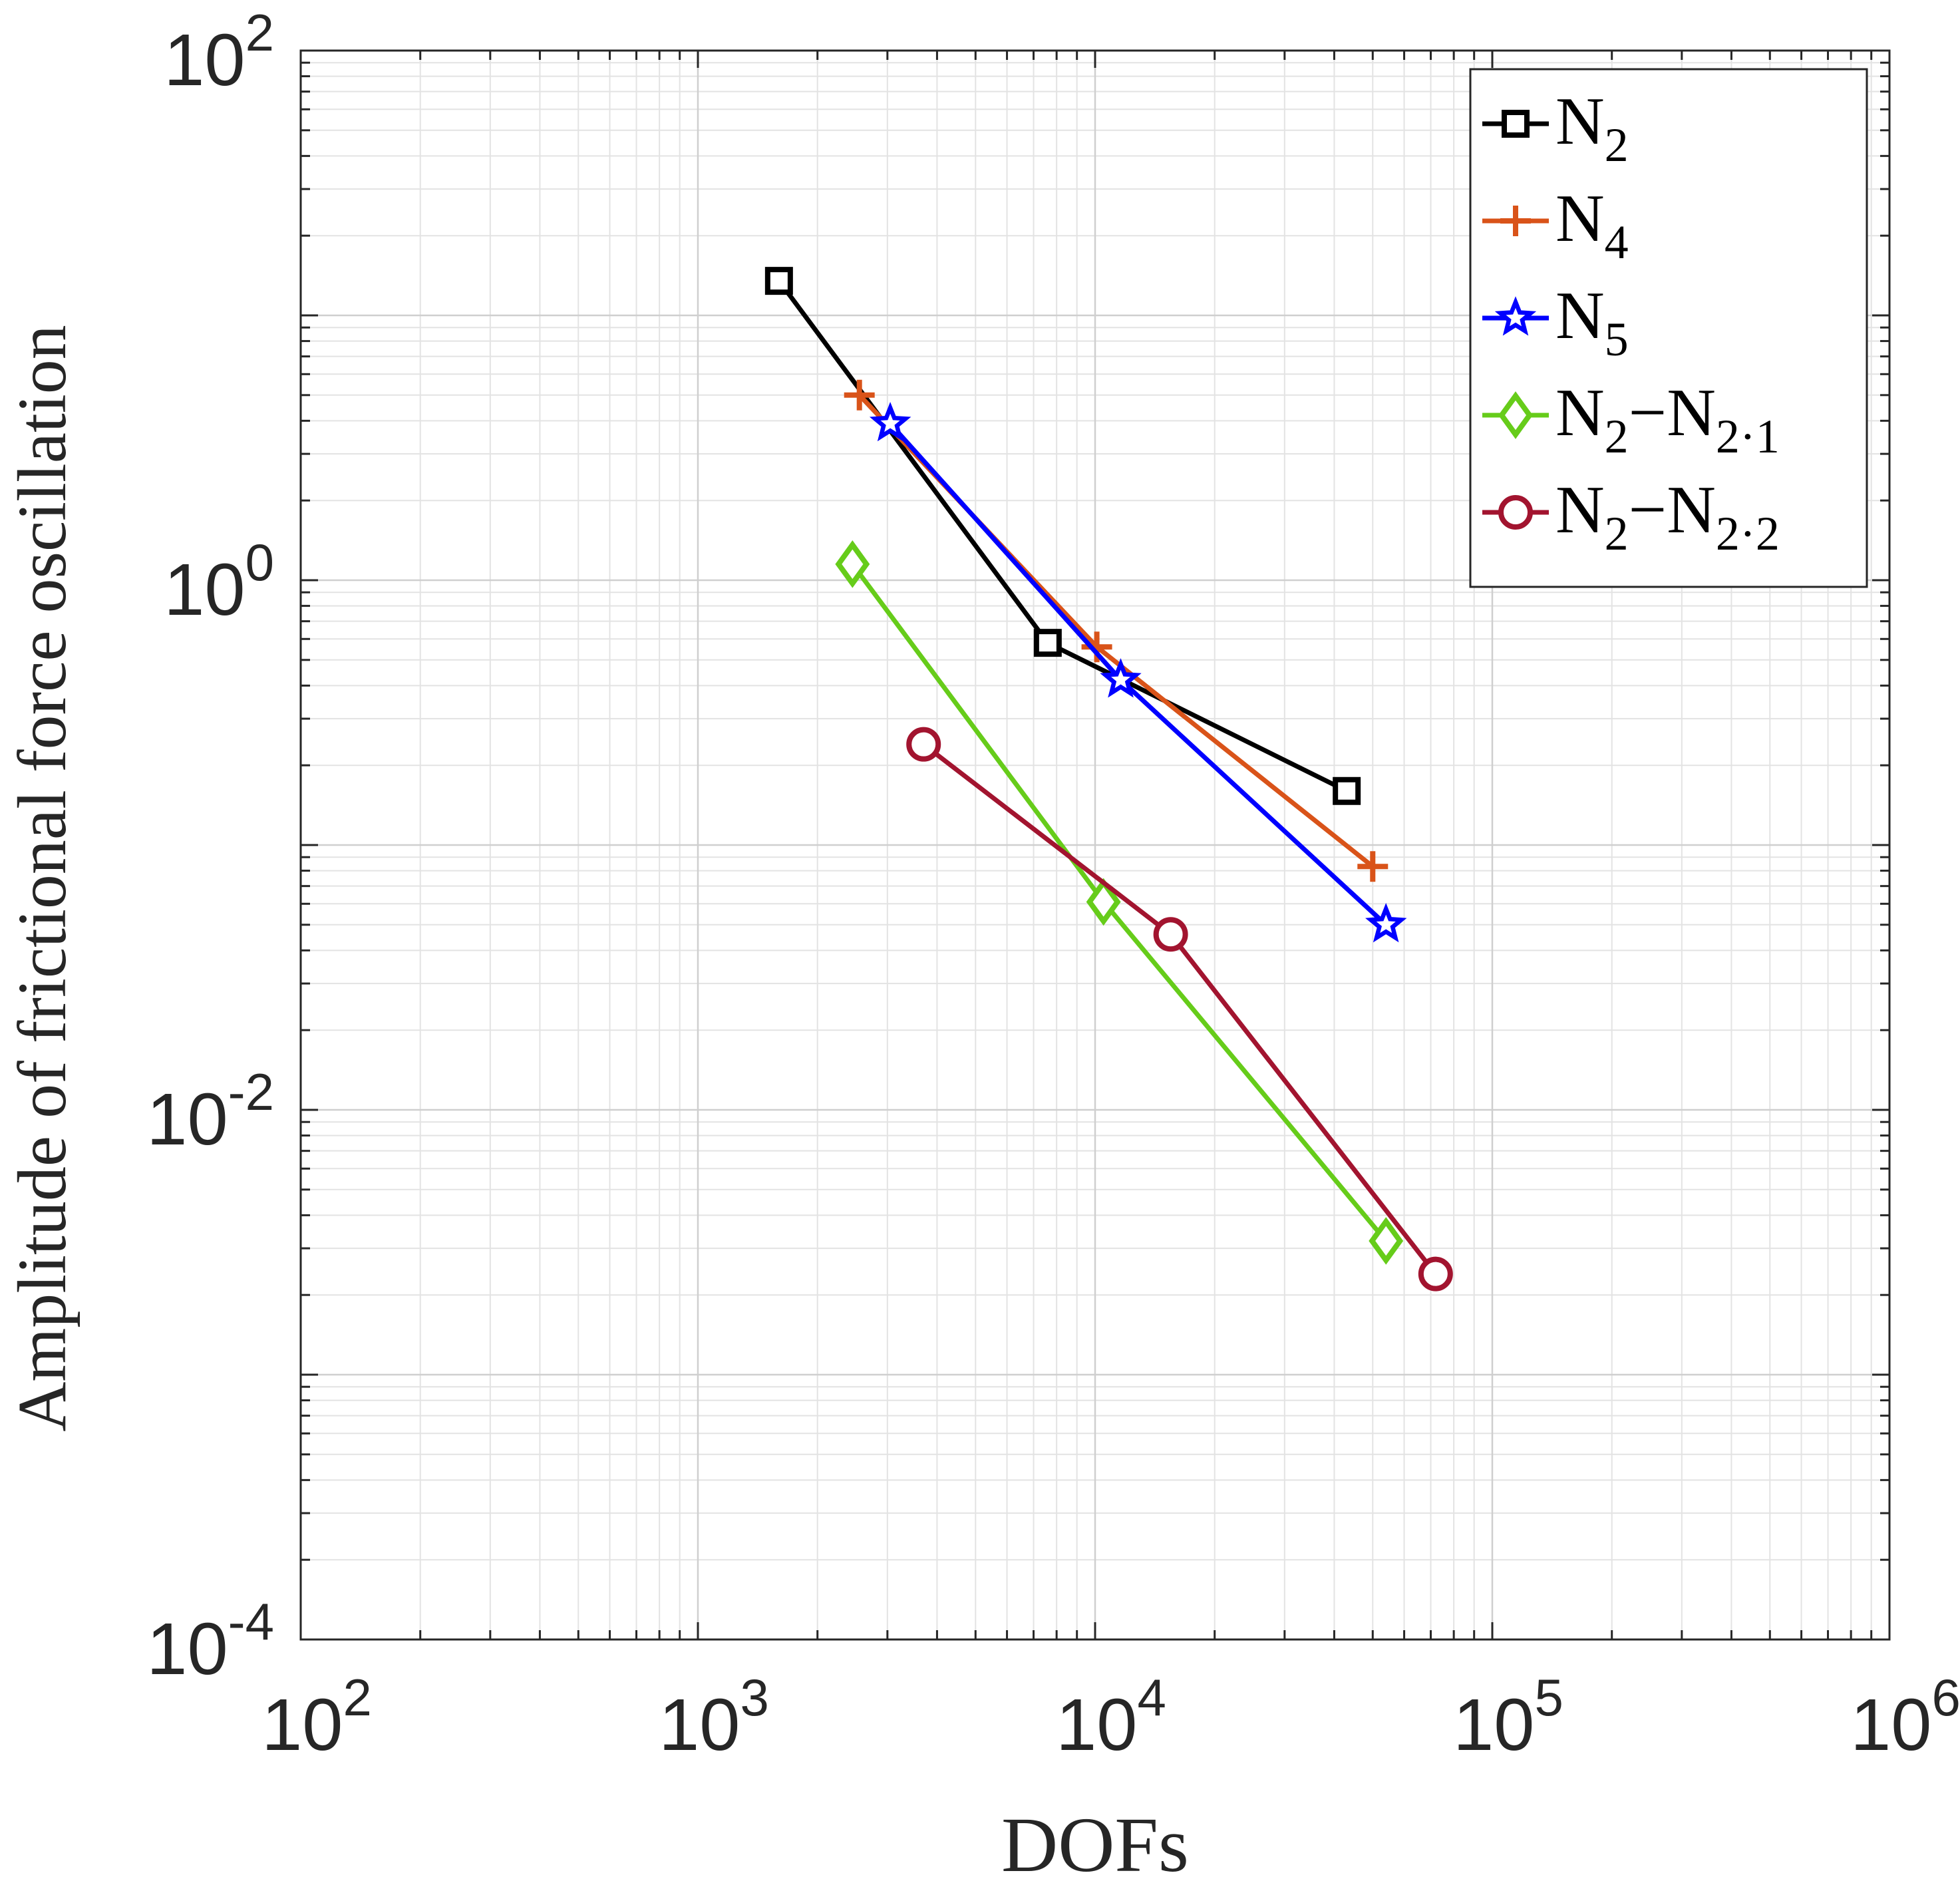  I want to click on x-tick-labels: 10² 10³ 10⁴ 10⁵ 10⁶, so click(1110, 1717).